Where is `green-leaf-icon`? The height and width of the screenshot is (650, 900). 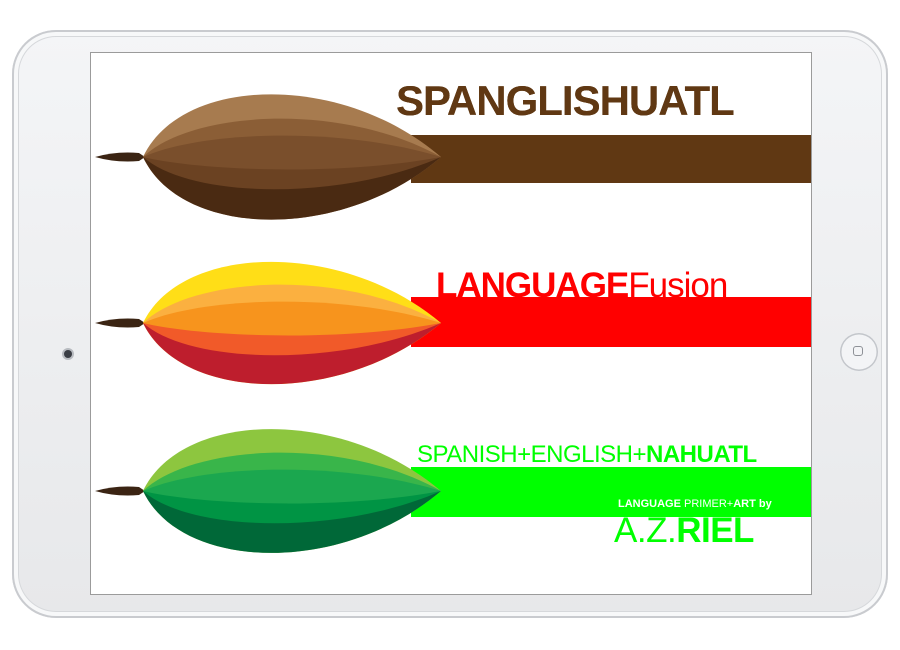
green-leaf-icon is located at coordinates (268, 491).